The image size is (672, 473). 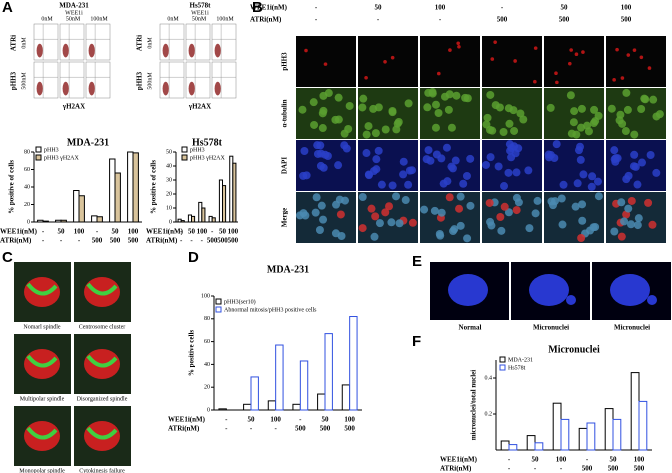 What do you see at coordinates (27, 152) in the screenshot?
I see `y-tick-label: 80` at bounding box center [27, 152].